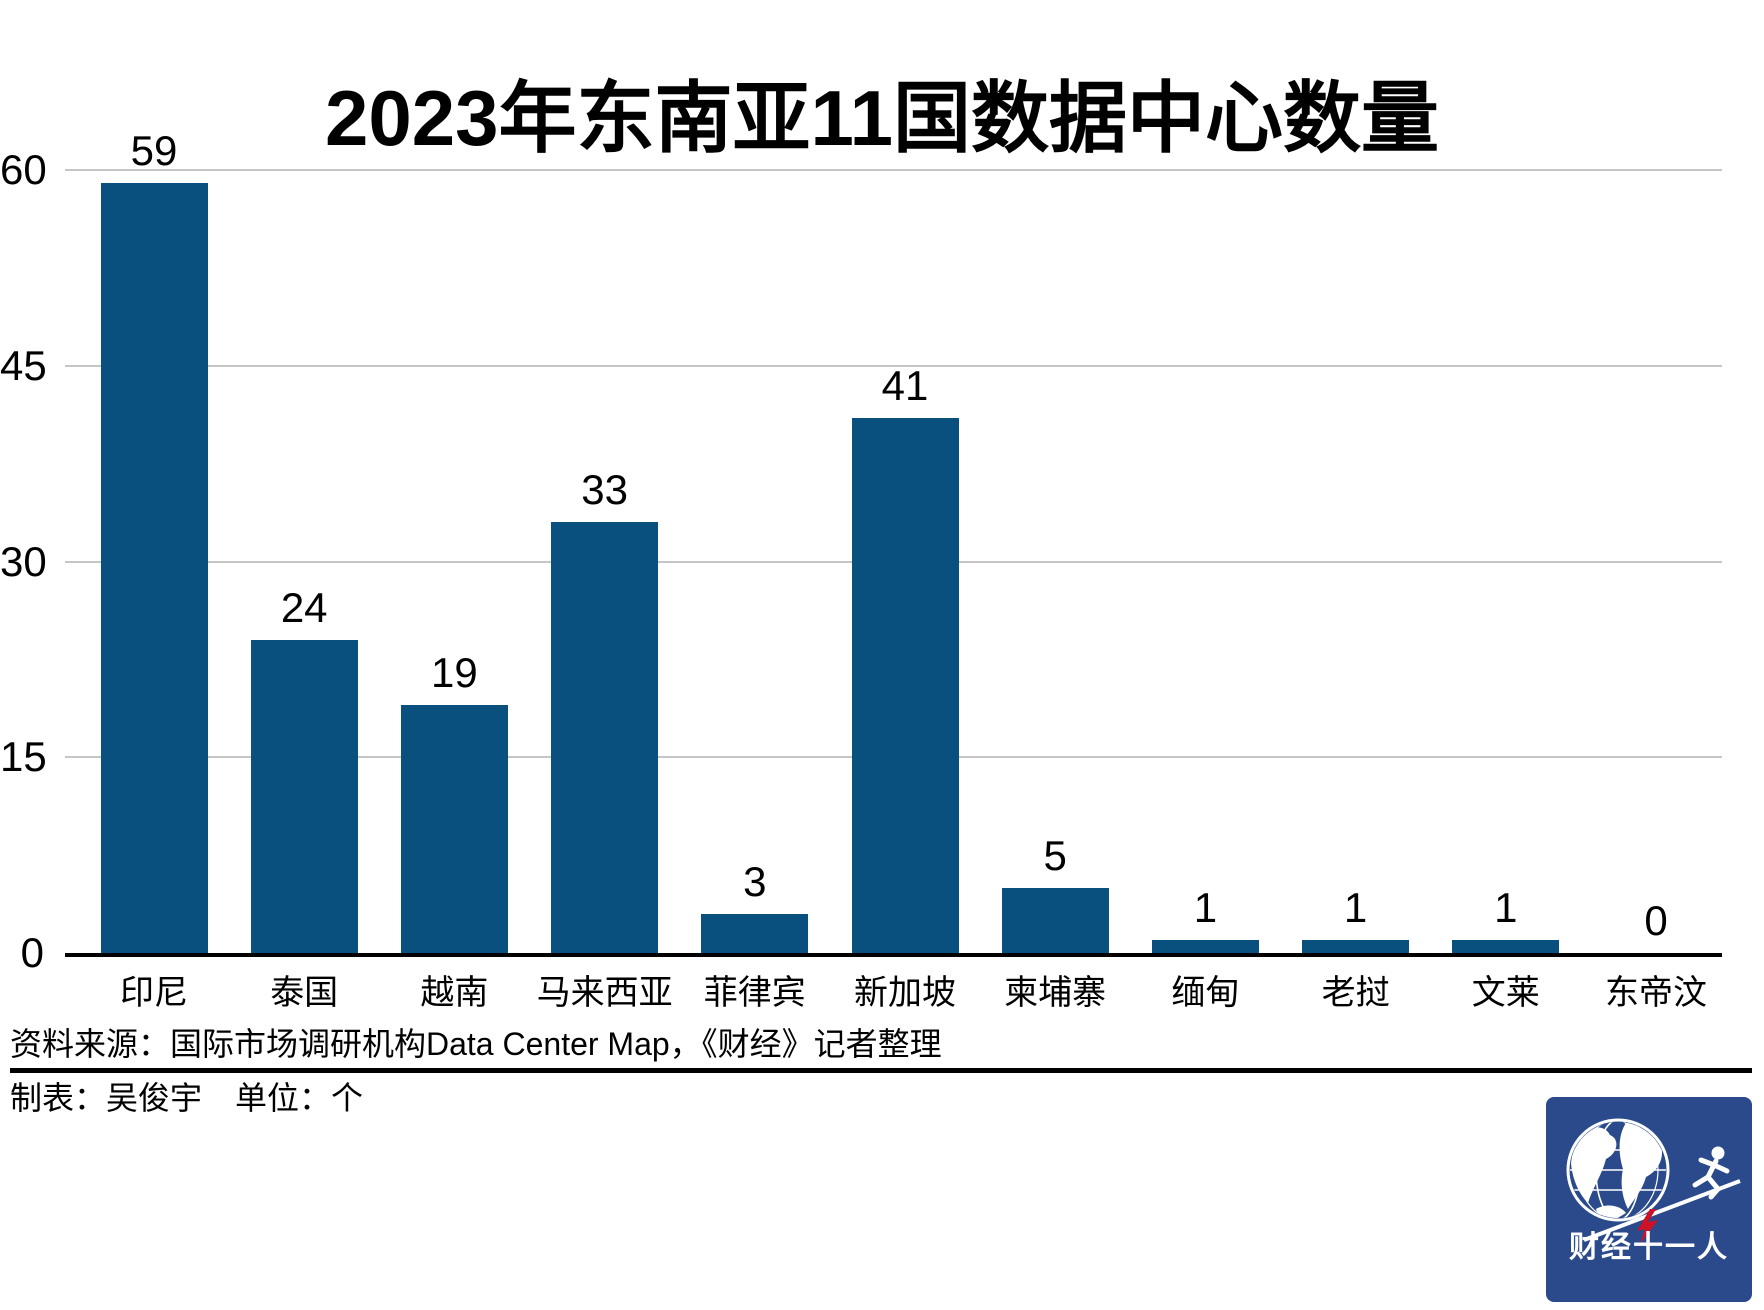 The width and height of the screenshot is (1764, 1310). What do you see at coordinates (454, 672) in the screenshot?
I see `bar-value-label: 19` at bounding box center [454, 672].